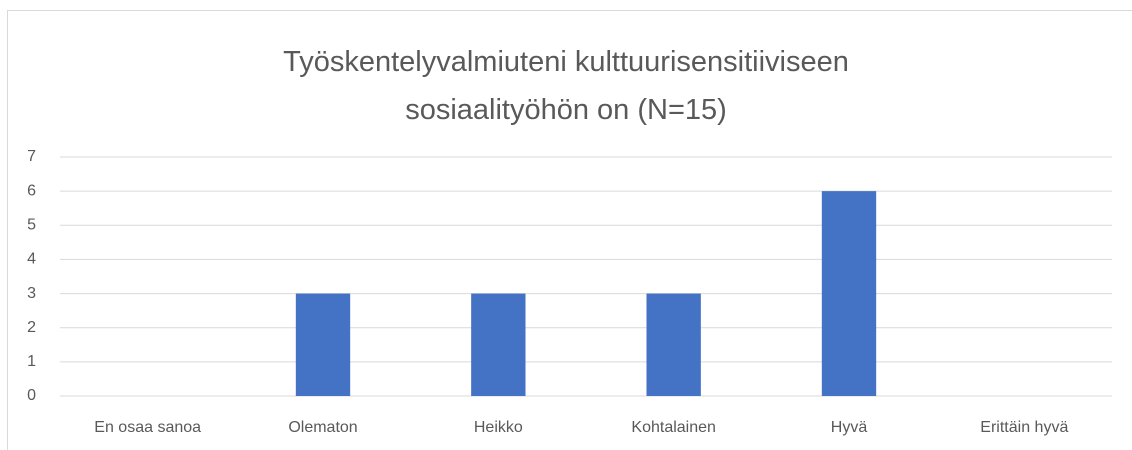 The image size is (1132, 450). I want to click on y-tick-label: 4, so click(31, 259).